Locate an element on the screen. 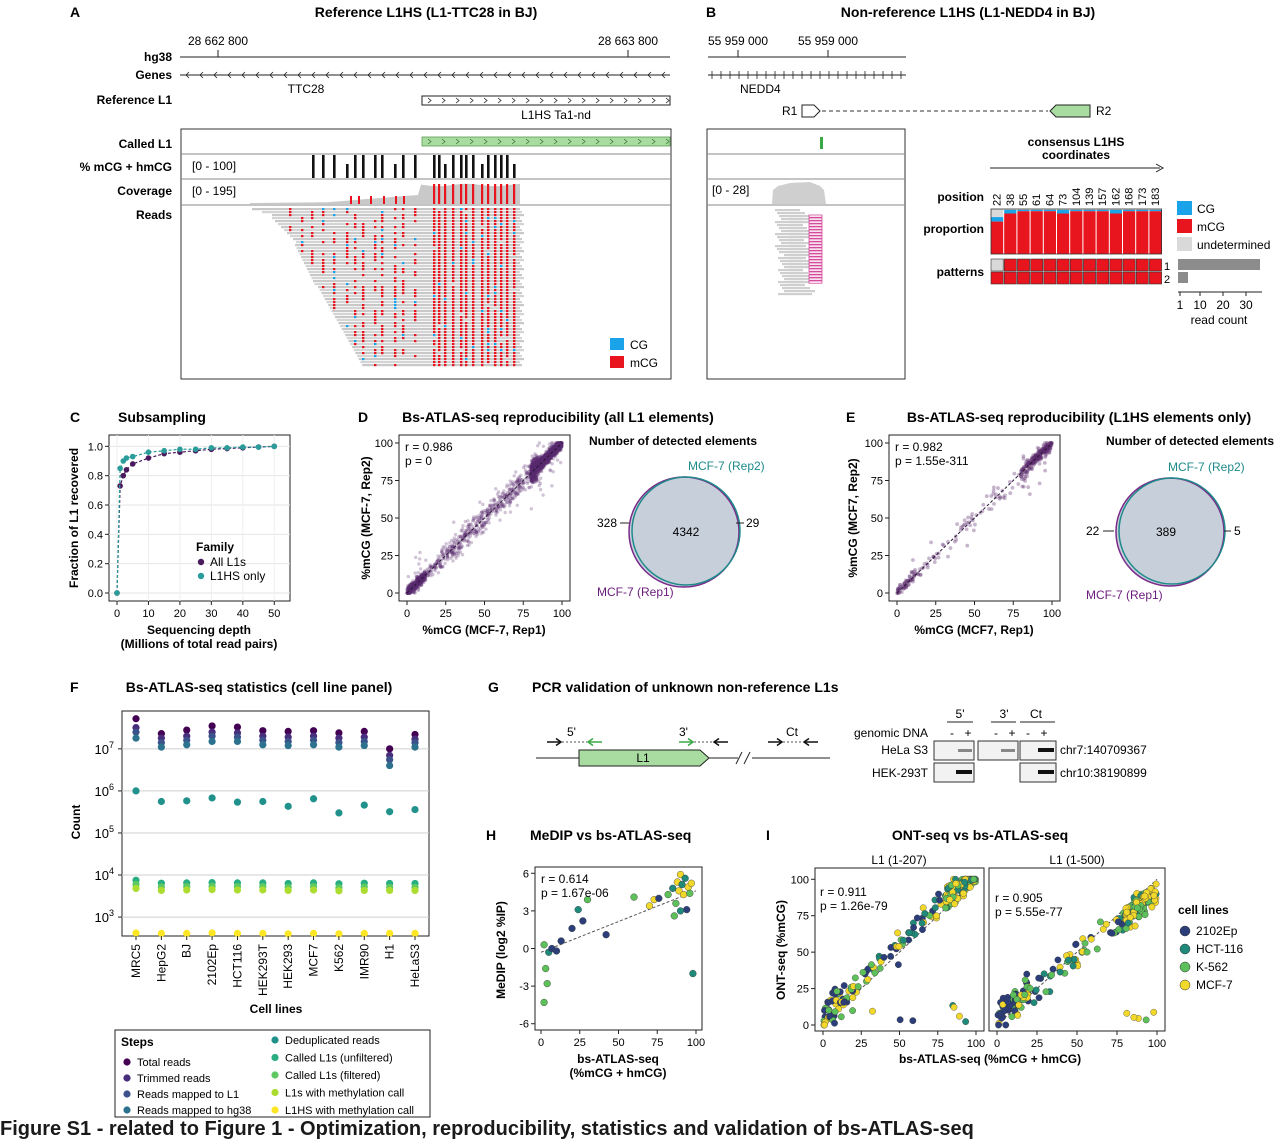  read-hatched is located at coordinates (815, 243).